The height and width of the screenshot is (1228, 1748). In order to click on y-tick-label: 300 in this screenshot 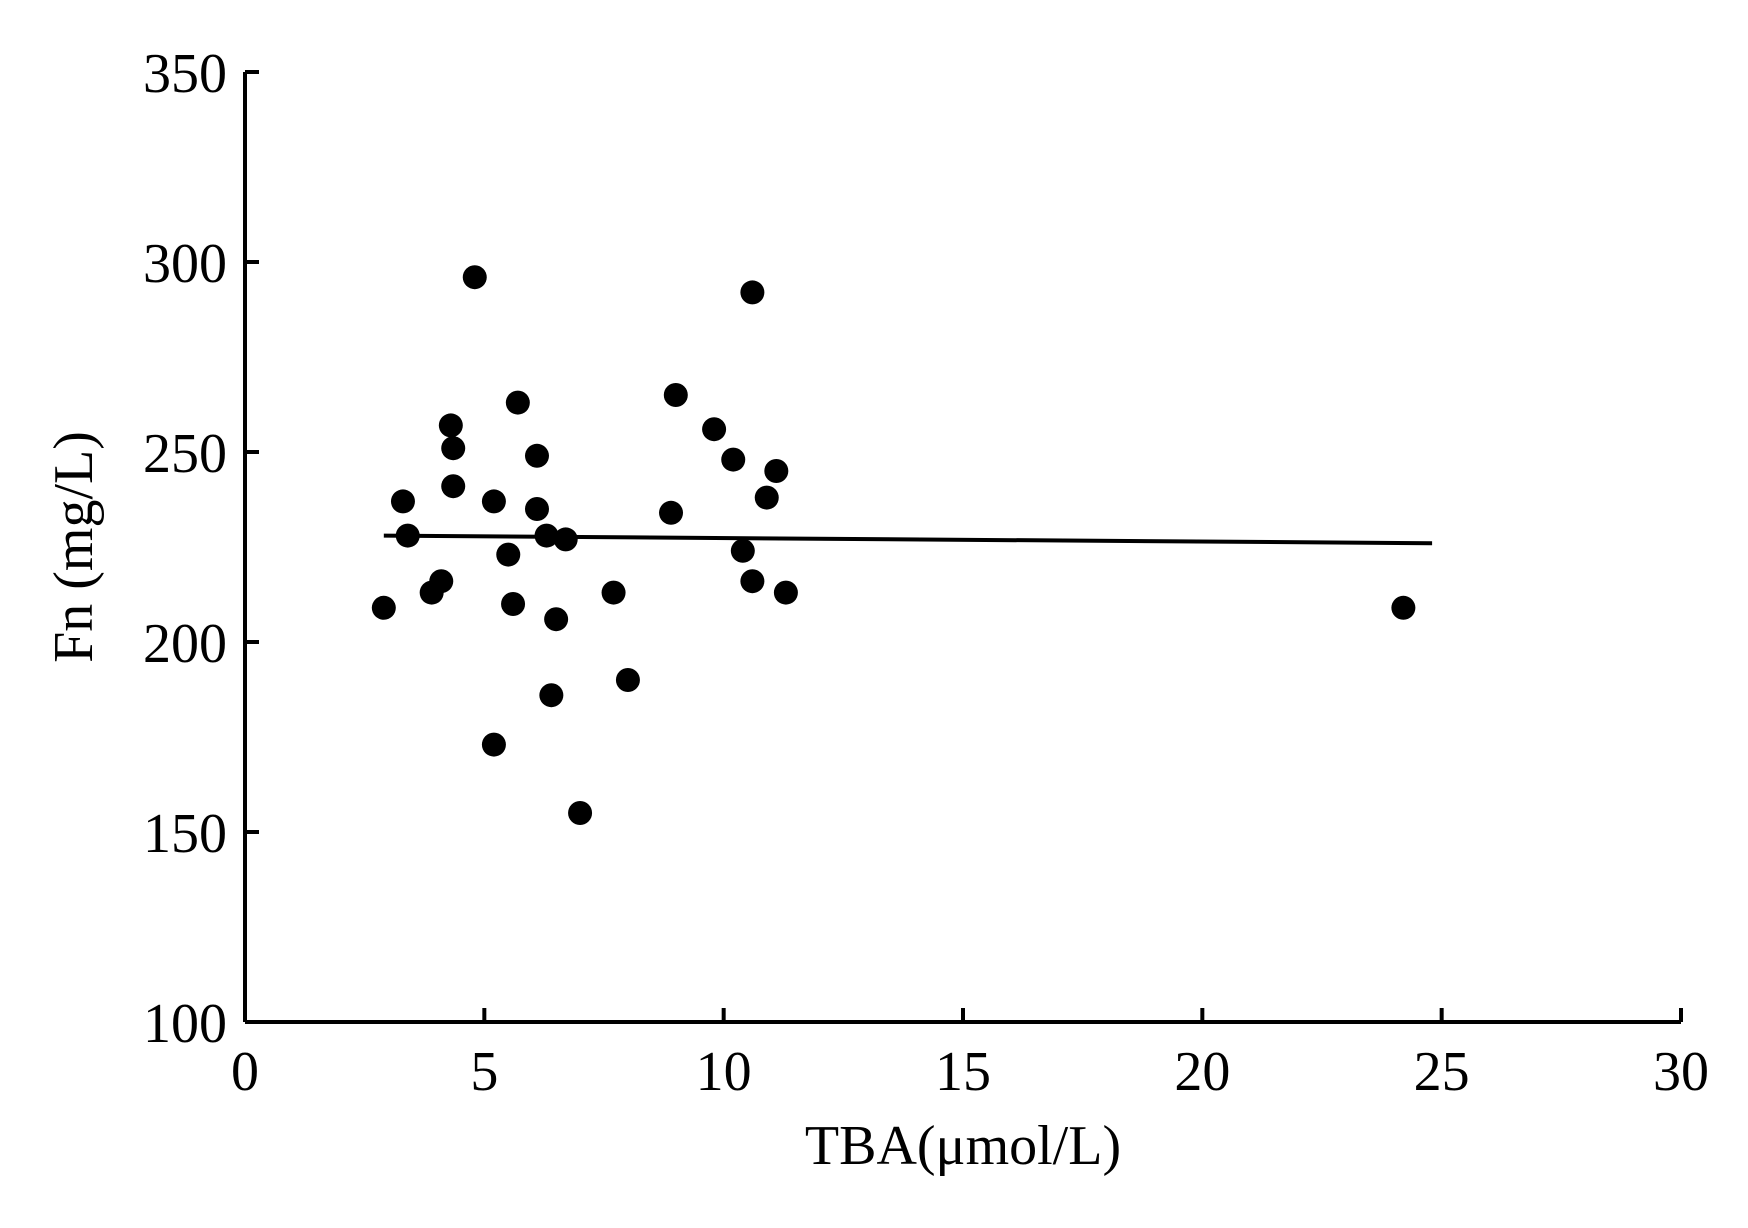, I will do `click(185, 264)`.